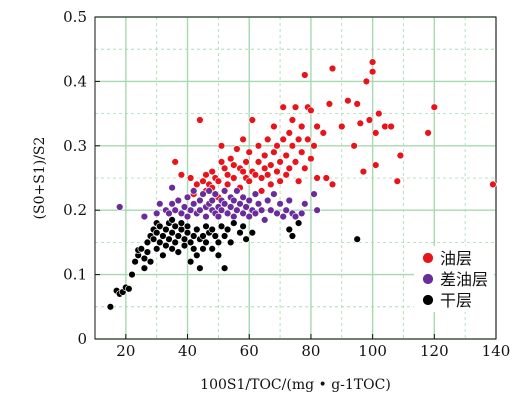  Describe the element at coordinates (75, 146) in the screenshot. I see `y-tick-label: 0.3` at that location.